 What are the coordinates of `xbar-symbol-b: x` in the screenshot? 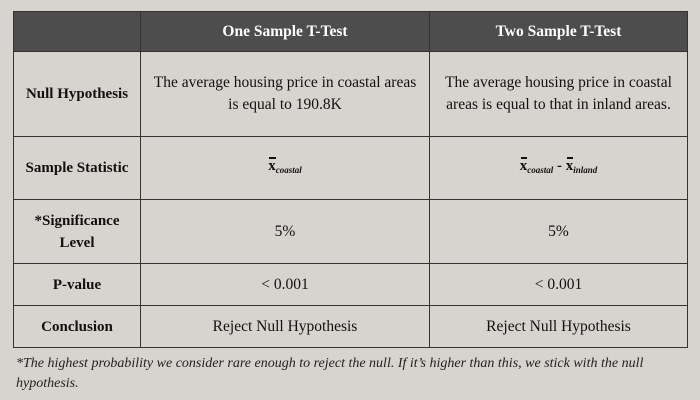 It's located at (569, 166).